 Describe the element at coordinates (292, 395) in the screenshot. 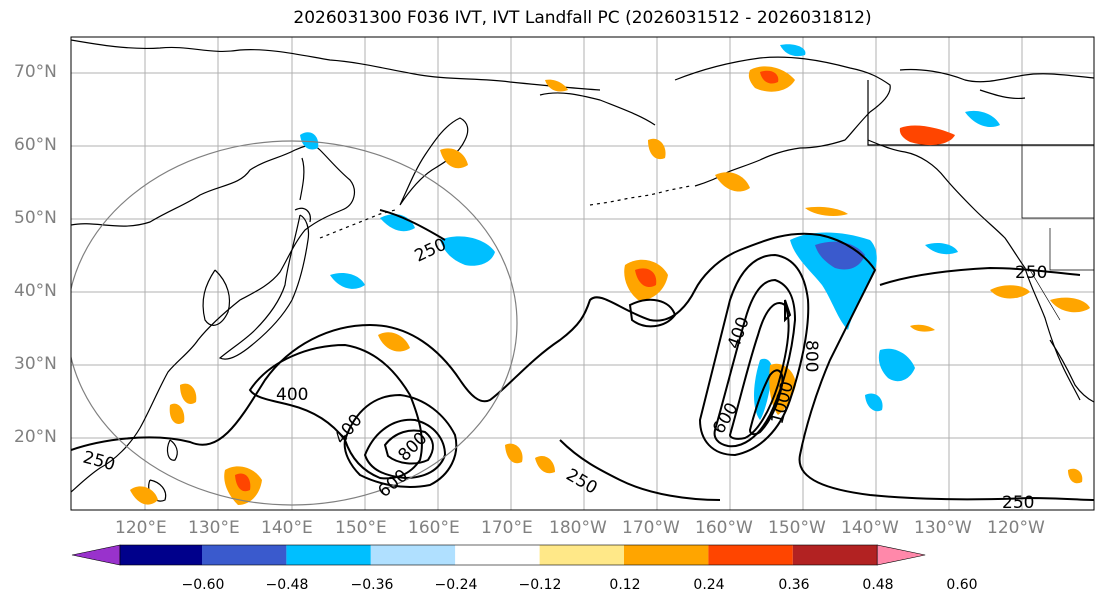

I see `contour-label: 400` at that location.